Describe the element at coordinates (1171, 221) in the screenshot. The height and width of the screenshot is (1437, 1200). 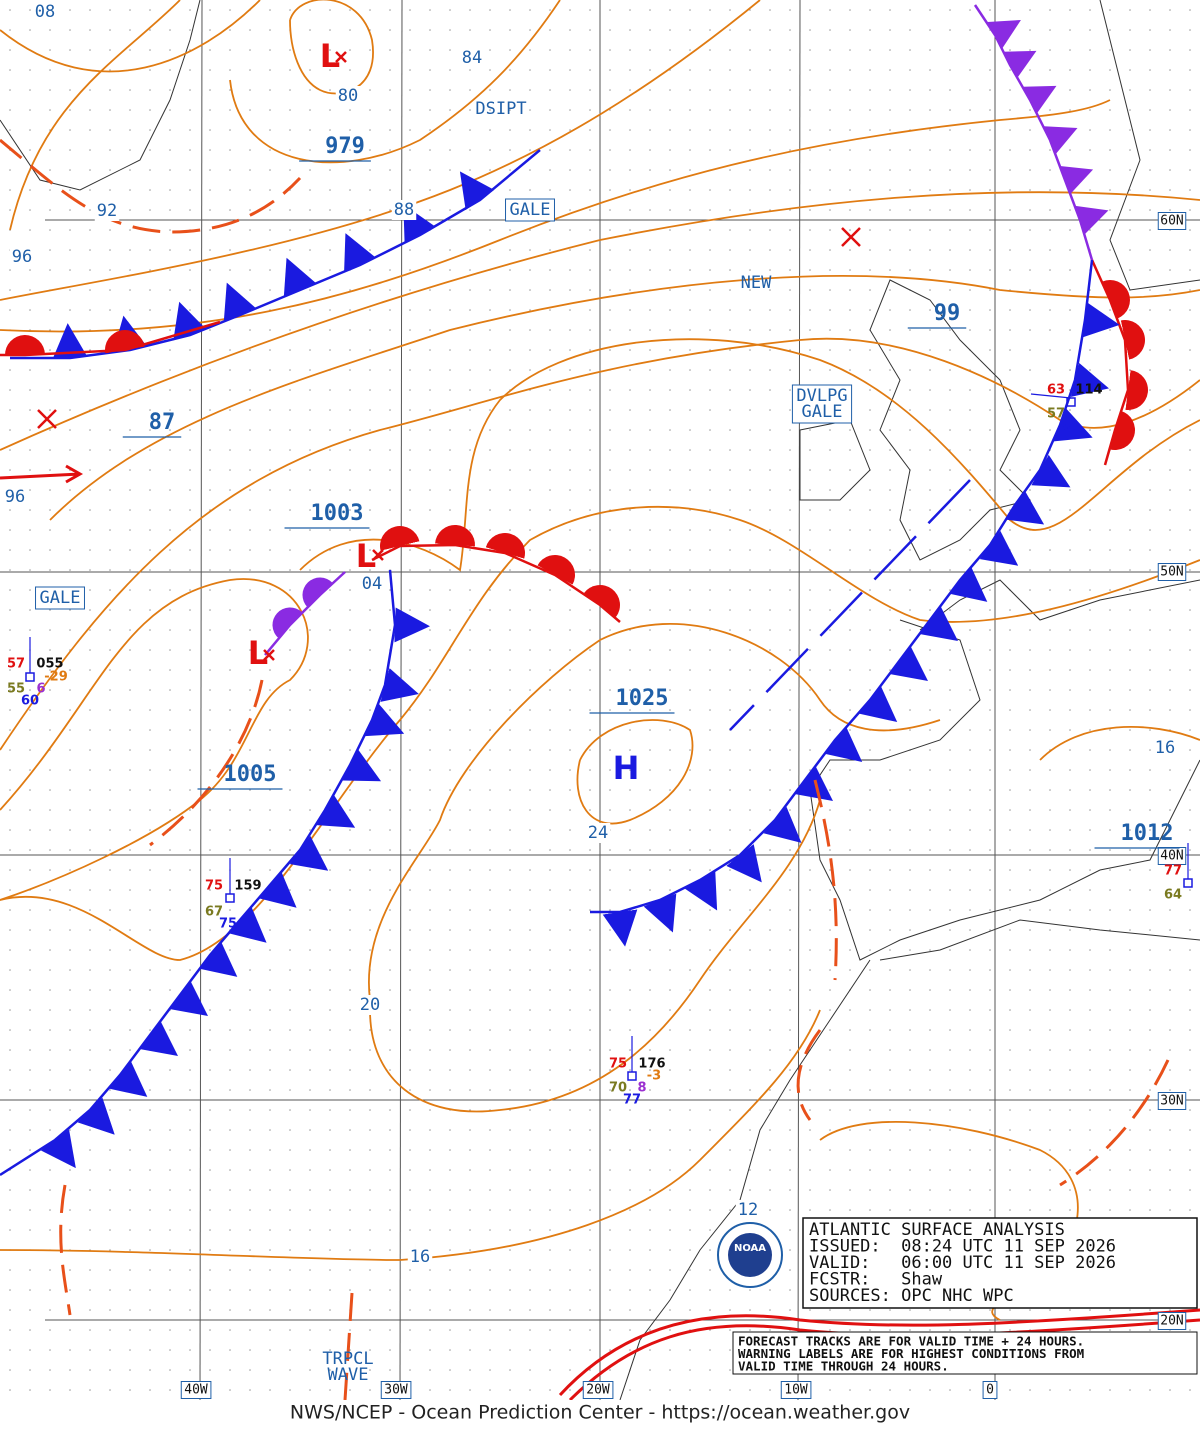
I see `lat-label: 60N` at that location.